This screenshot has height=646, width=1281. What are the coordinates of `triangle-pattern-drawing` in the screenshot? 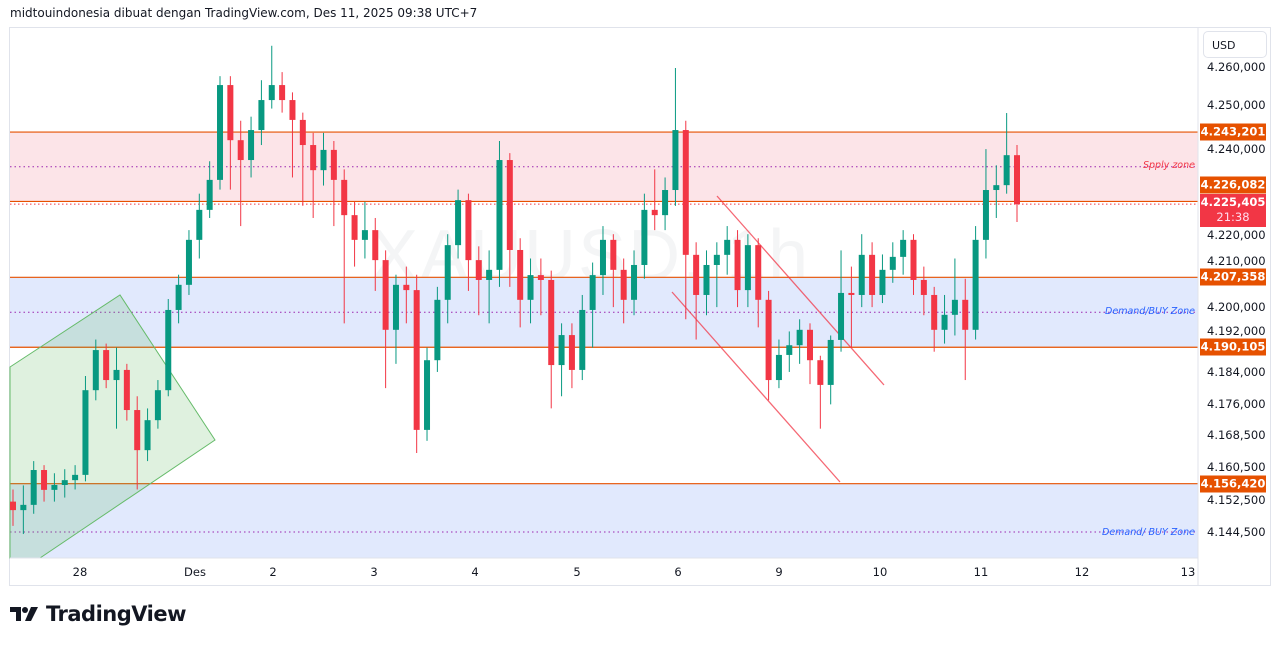 It's located at (112, 426).